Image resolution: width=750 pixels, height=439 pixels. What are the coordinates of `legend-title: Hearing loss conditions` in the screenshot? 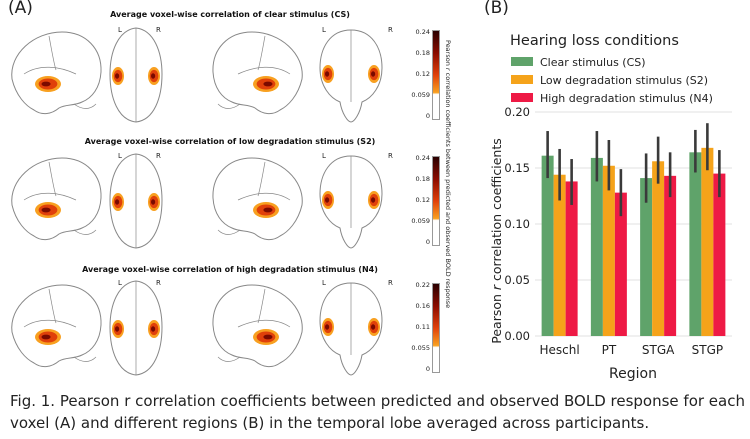 It's located at (594, 41).